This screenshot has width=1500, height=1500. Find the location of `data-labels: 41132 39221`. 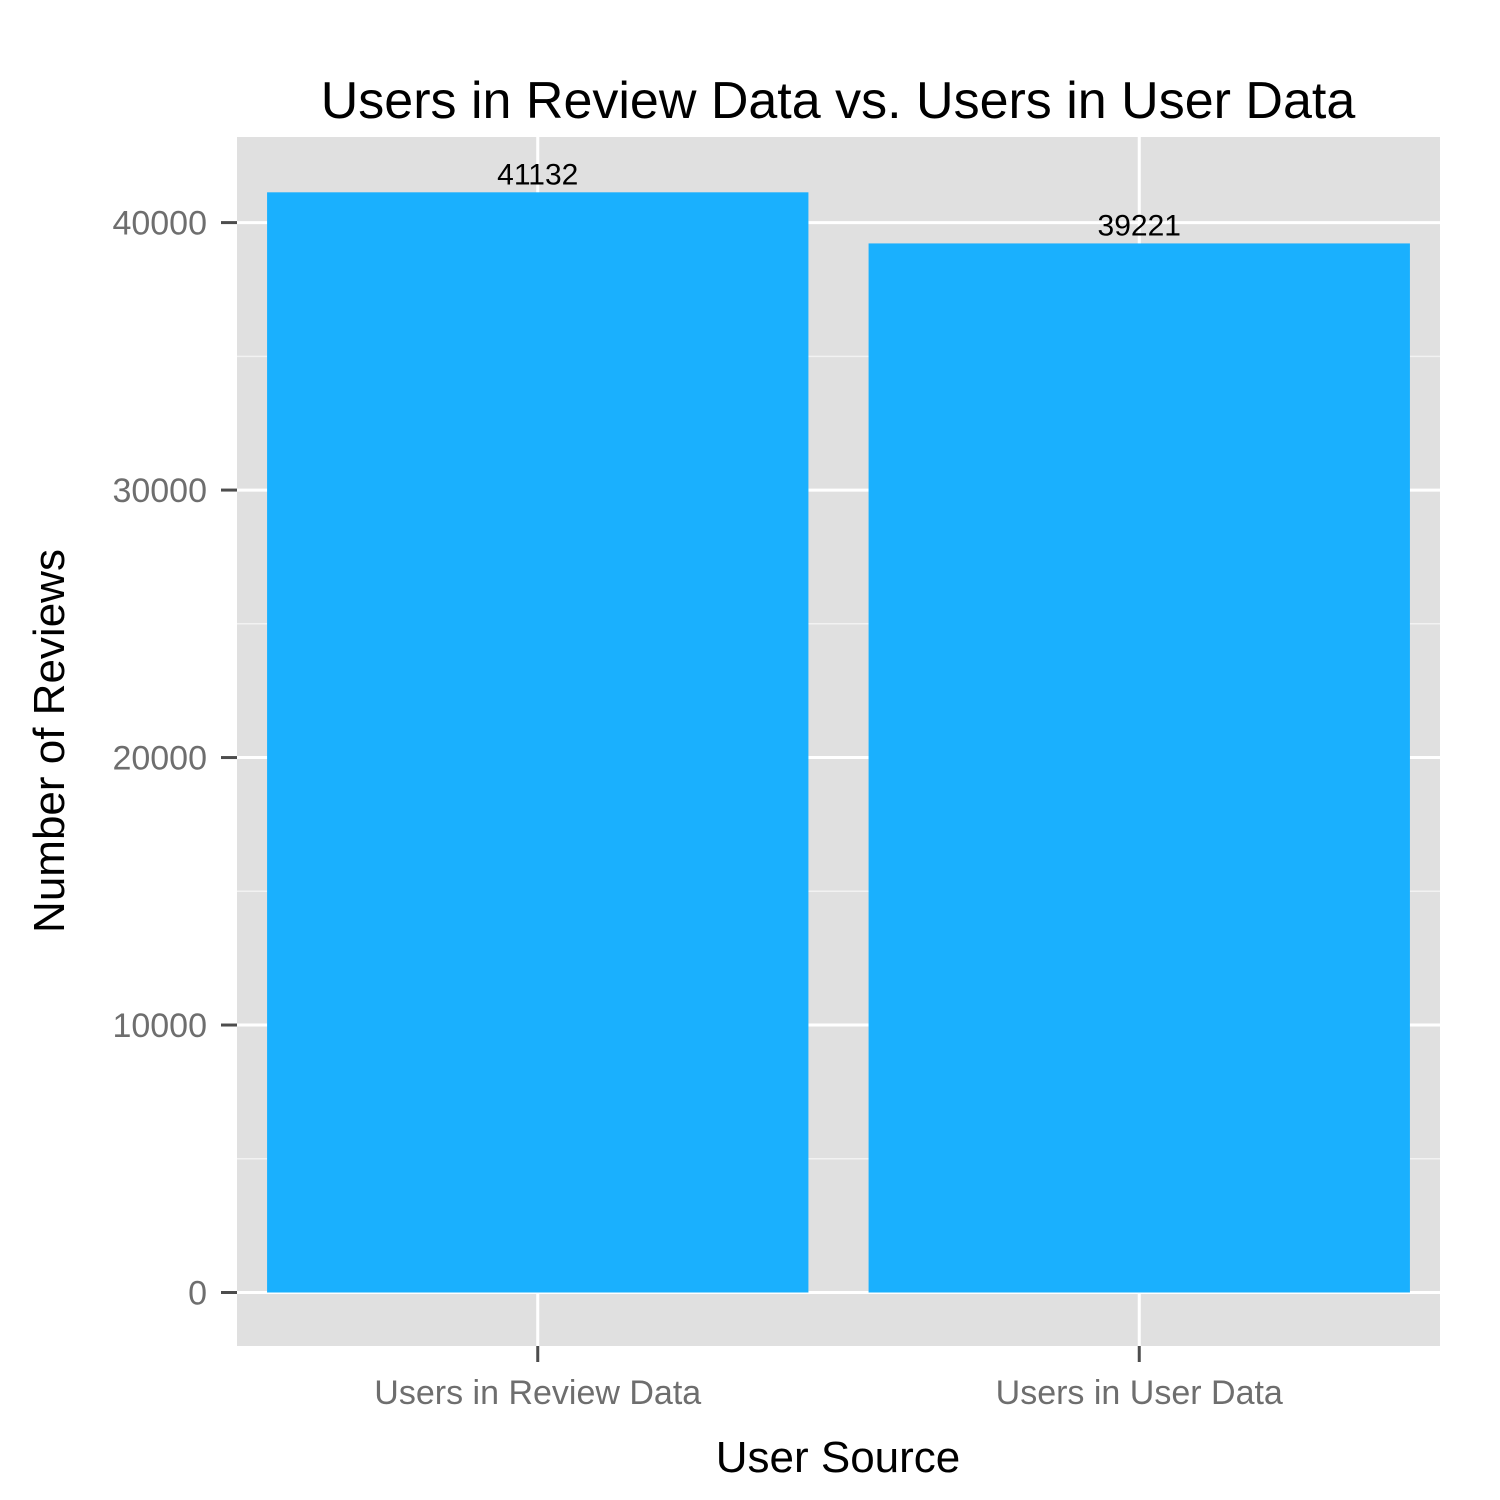

data-labels: 41132 39221 is located at coordinates (839, 200).